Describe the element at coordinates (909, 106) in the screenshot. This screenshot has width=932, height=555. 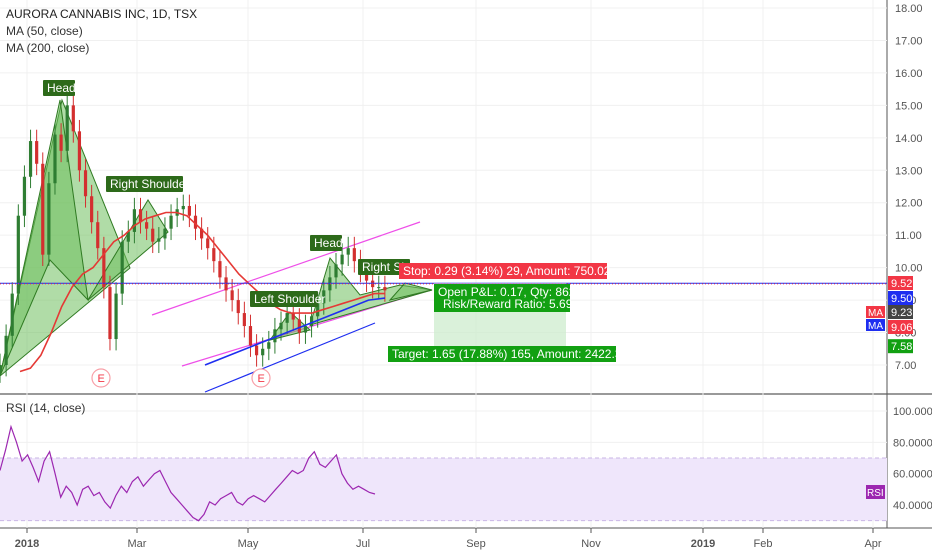
I see `price-tick-label: 15.00` at that location.